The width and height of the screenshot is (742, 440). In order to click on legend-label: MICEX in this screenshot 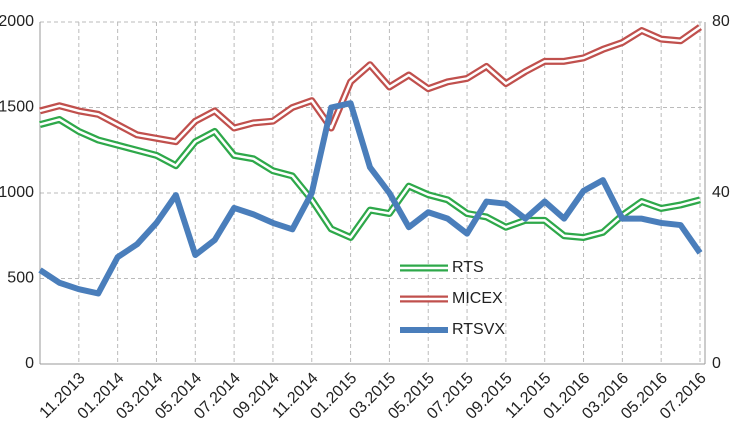, I will do `click(477, 298)`.